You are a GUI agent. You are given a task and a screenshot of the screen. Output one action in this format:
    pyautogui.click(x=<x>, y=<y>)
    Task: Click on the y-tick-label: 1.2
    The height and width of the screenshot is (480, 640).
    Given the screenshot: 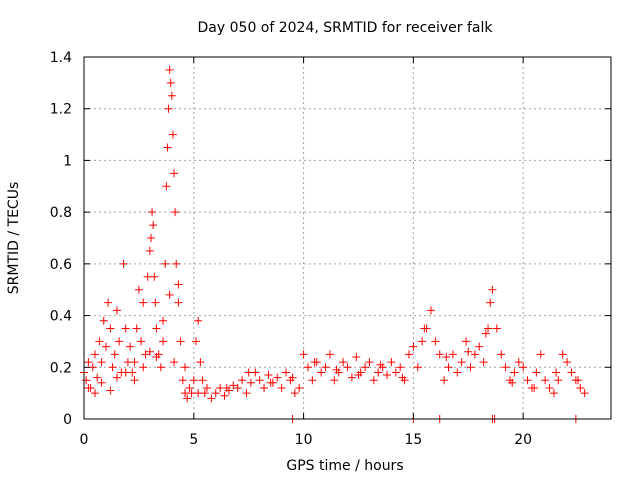 What is the action you would take?
    pyautogui.click(x=61, y=110)
    